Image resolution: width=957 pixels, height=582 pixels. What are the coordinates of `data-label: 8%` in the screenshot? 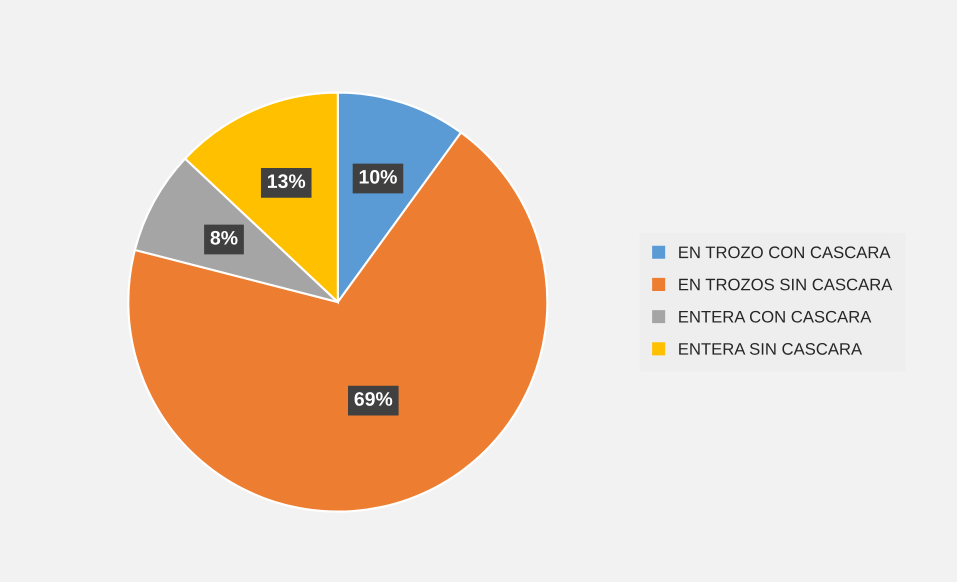 It's located at (224, 237).